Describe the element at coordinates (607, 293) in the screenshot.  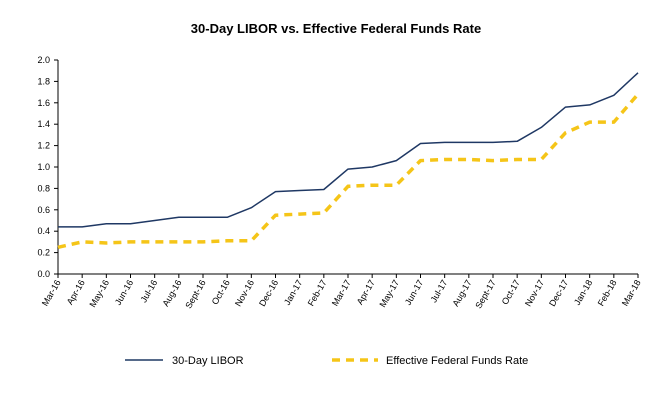
I see `x-tick-label: Feb-18` at that location.